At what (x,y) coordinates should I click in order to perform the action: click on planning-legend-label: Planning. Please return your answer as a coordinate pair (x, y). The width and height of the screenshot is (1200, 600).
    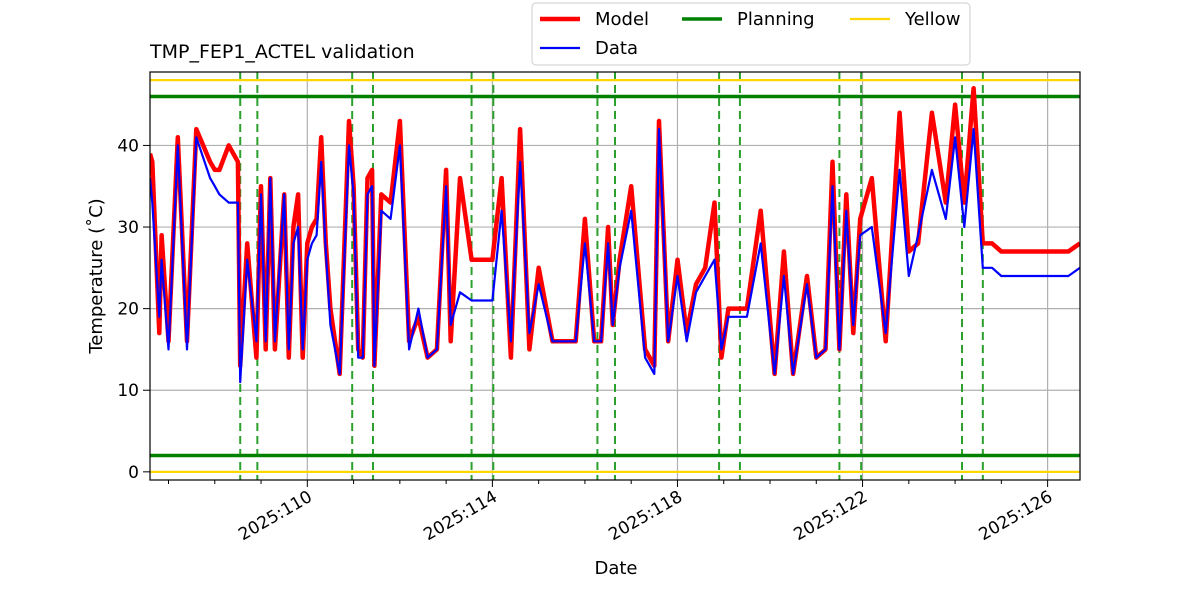
    Looking at the image, I should click on (776, 19).